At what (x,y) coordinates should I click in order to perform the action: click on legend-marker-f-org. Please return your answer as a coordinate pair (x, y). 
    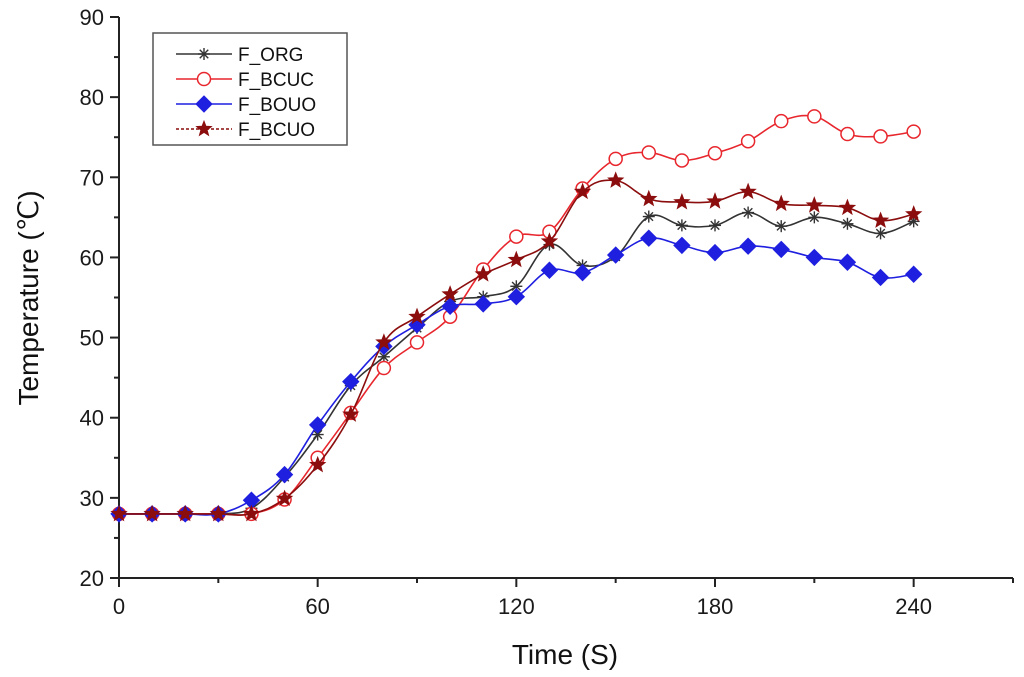
    Looking at the image, I should click on (204, 54).